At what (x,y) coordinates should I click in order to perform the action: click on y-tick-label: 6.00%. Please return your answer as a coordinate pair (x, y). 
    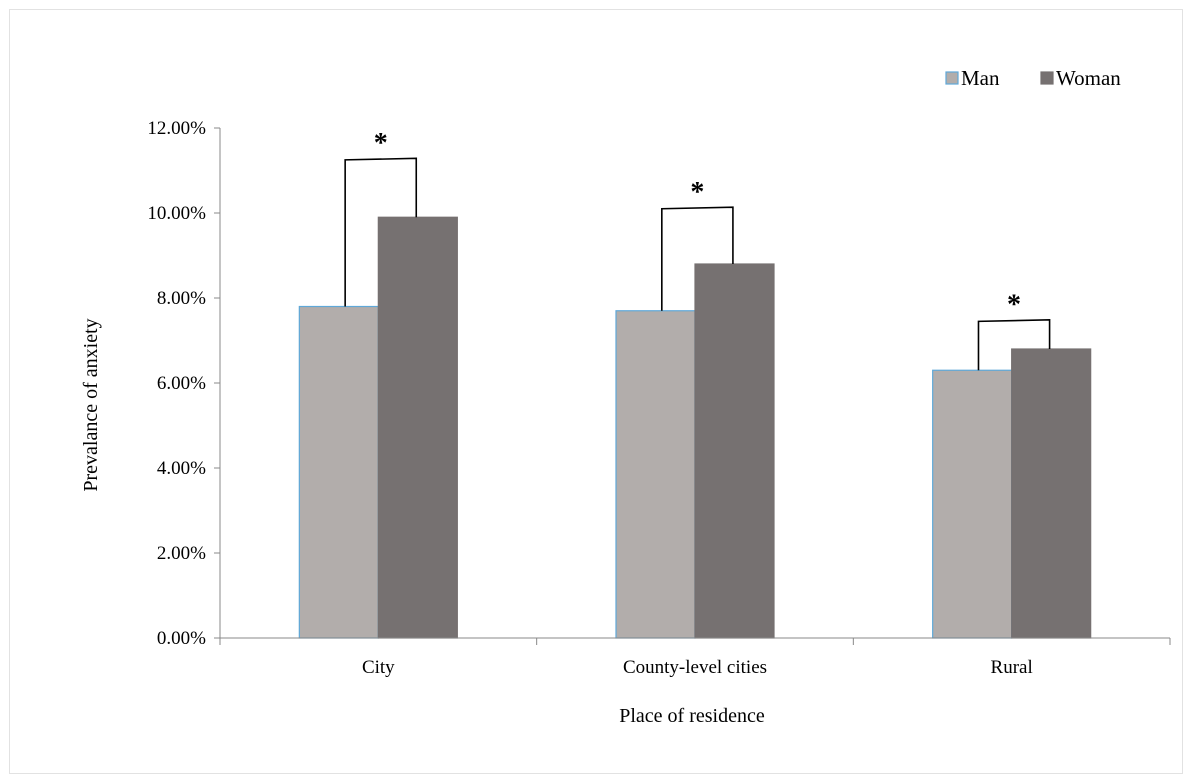
    Looking at the image, I should click on (181, 383).